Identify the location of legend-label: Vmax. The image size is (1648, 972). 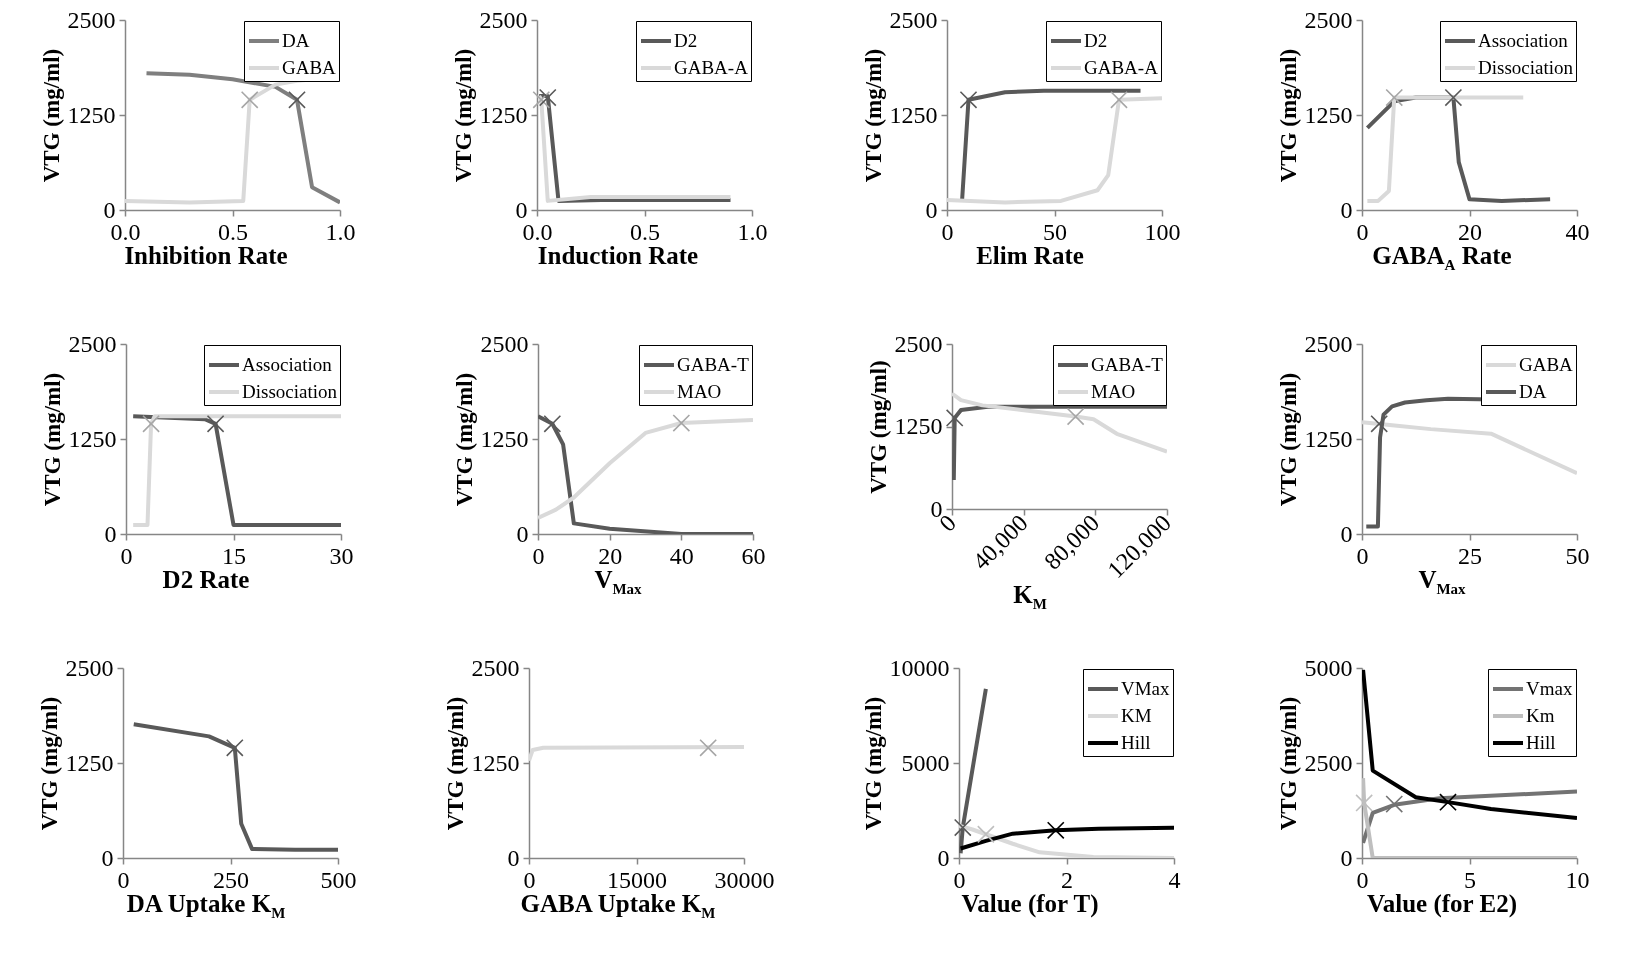
(1549, 688).